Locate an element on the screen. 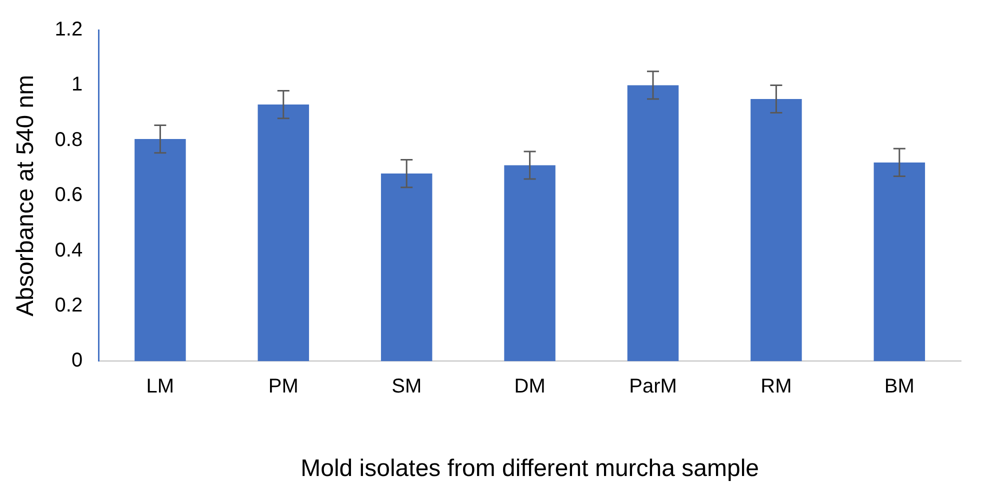  y-tick-label: 0.2 is located at coordinates (68, 305).